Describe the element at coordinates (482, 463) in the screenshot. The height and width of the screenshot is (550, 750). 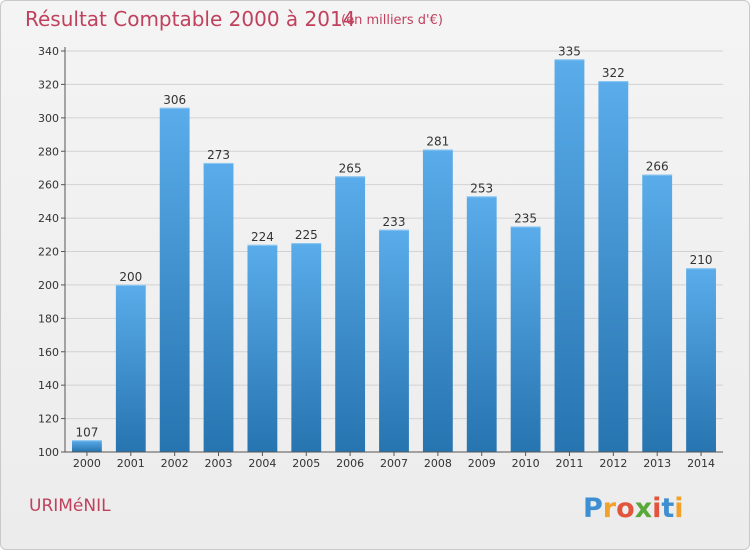
I see `x-tick-label: 2009` at that location.